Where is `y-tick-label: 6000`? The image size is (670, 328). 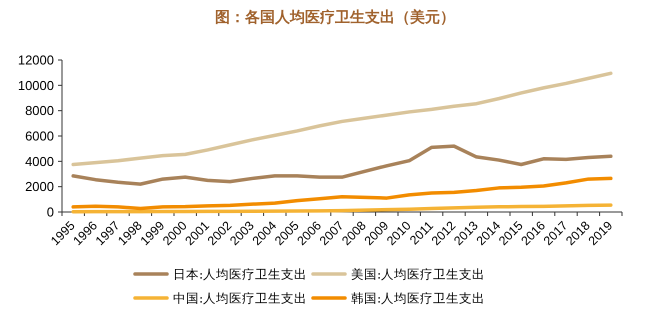
y-tick-label: 6000 is located at coordinates (39, 136).